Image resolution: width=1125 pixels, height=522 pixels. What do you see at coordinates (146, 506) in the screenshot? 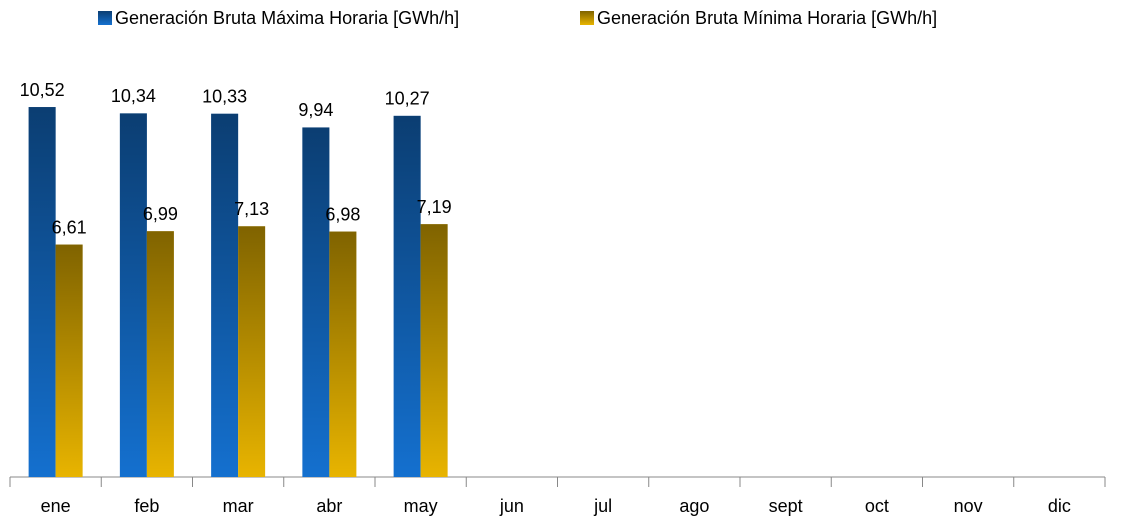
I see `x-tick-label: feb` at bounding box center [146, 506].